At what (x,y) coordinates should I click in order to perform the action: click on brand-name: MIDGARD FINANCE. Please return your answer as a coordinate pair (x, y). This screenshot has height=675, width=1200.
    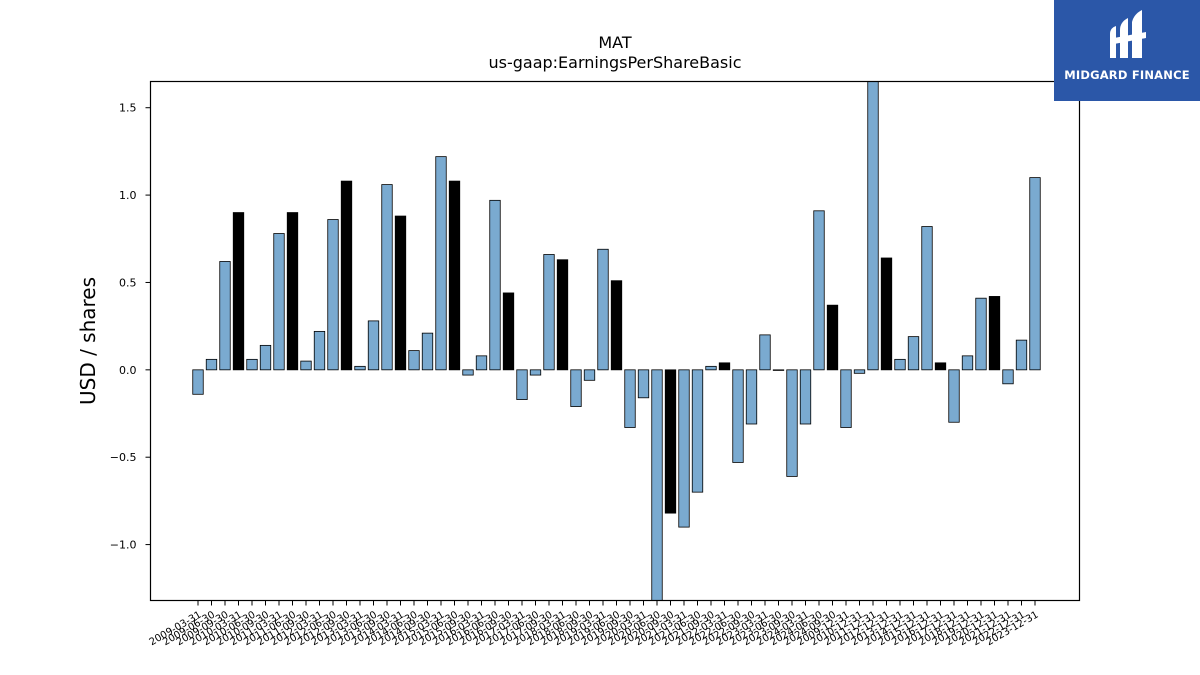
    Looking at the image, I should click on (1127, 75).